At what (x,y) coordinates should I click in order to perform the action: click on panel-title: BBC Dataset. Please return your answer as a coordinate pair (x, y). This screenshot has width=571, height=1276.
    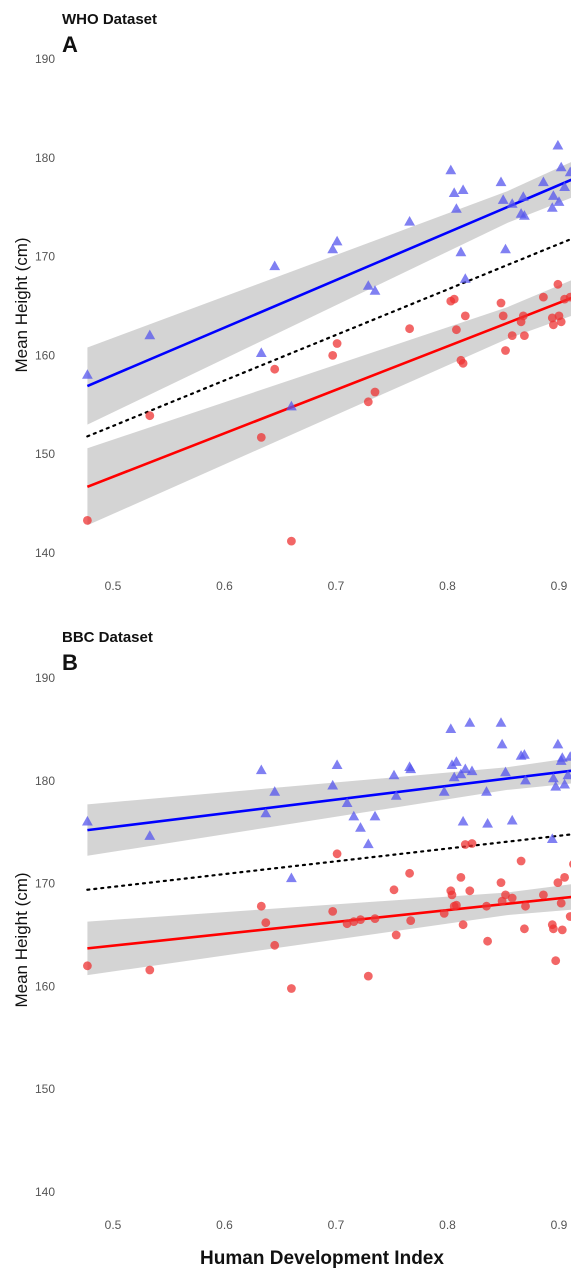
    Looking at the image, I should click on (107, 637).